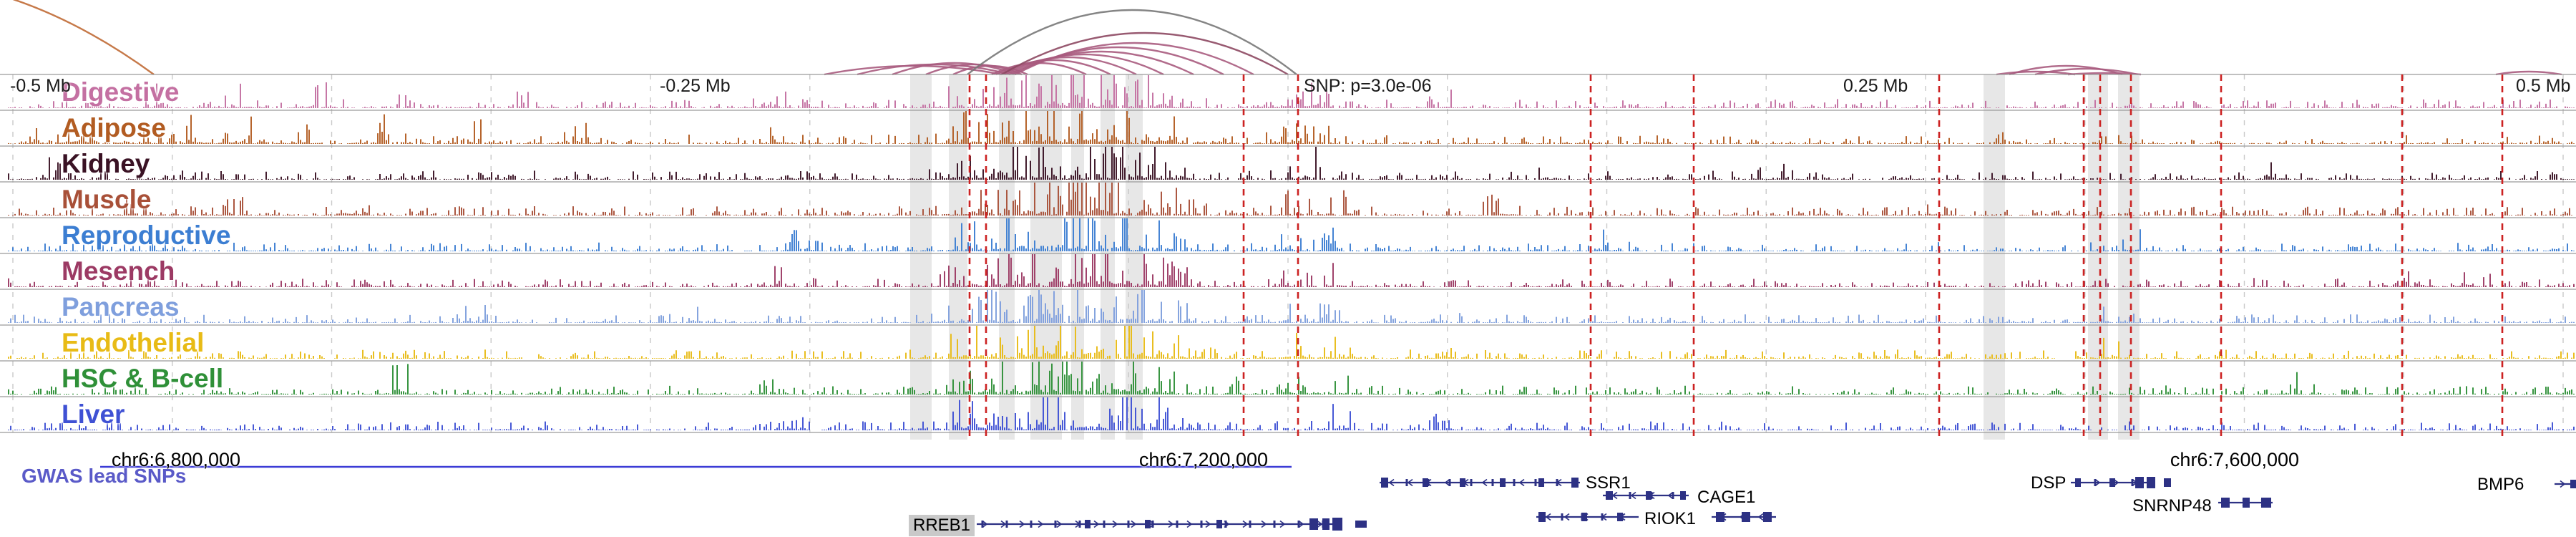 The image size is (2576, 537). I want to click on scale-label-minus-0-25mb: -0.25 Mb, so click(695, 86).